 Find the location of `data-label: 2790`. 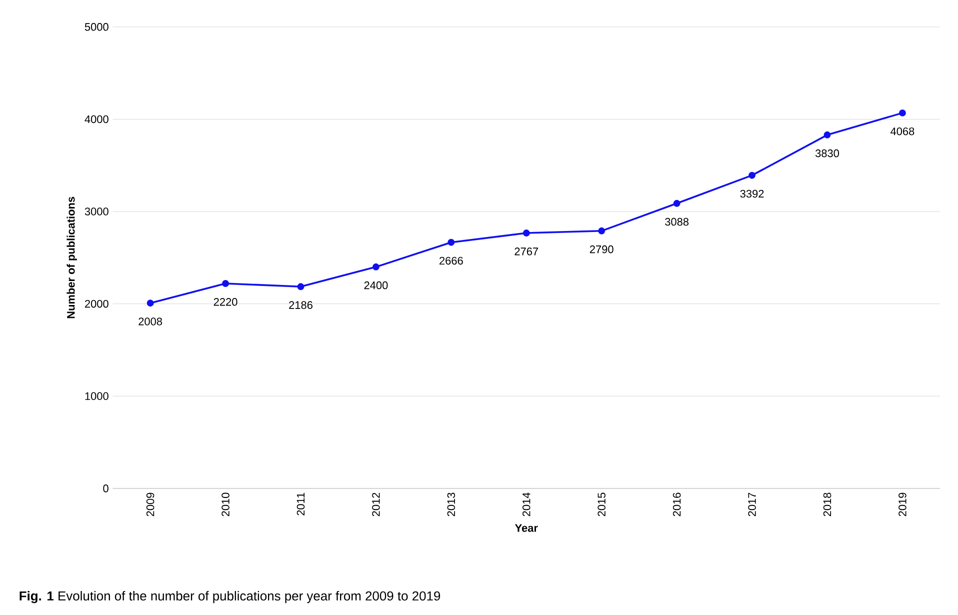

data-label: 2790 is located at coordinates (602, 249).